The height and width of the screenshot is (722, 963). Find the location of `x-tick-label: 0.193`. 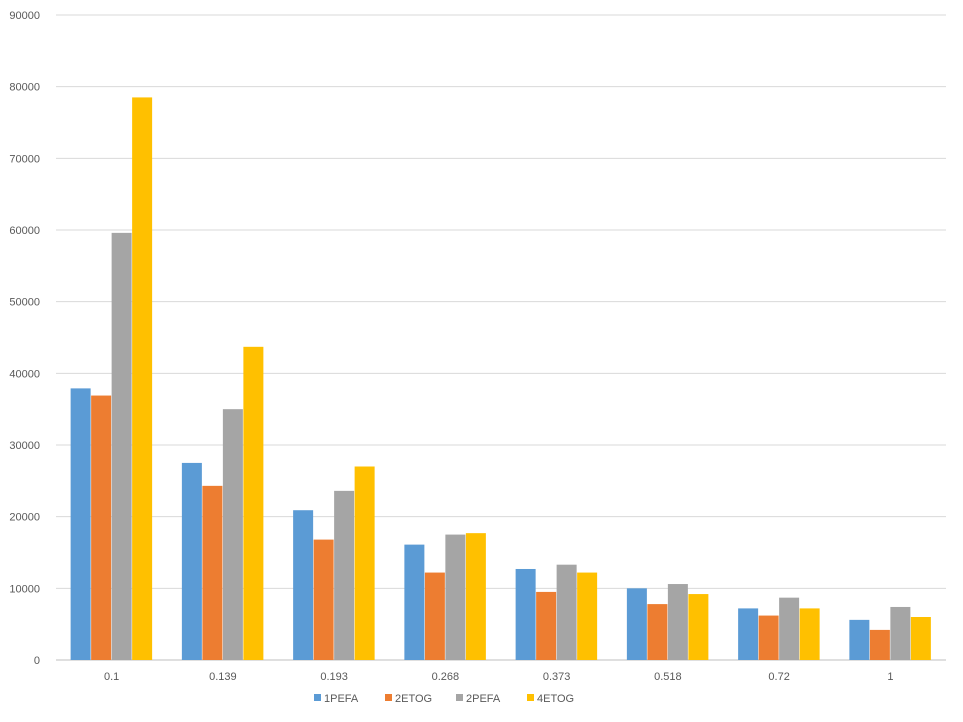

x-tick-label: 0.193 is located at coordinates (334, 677).